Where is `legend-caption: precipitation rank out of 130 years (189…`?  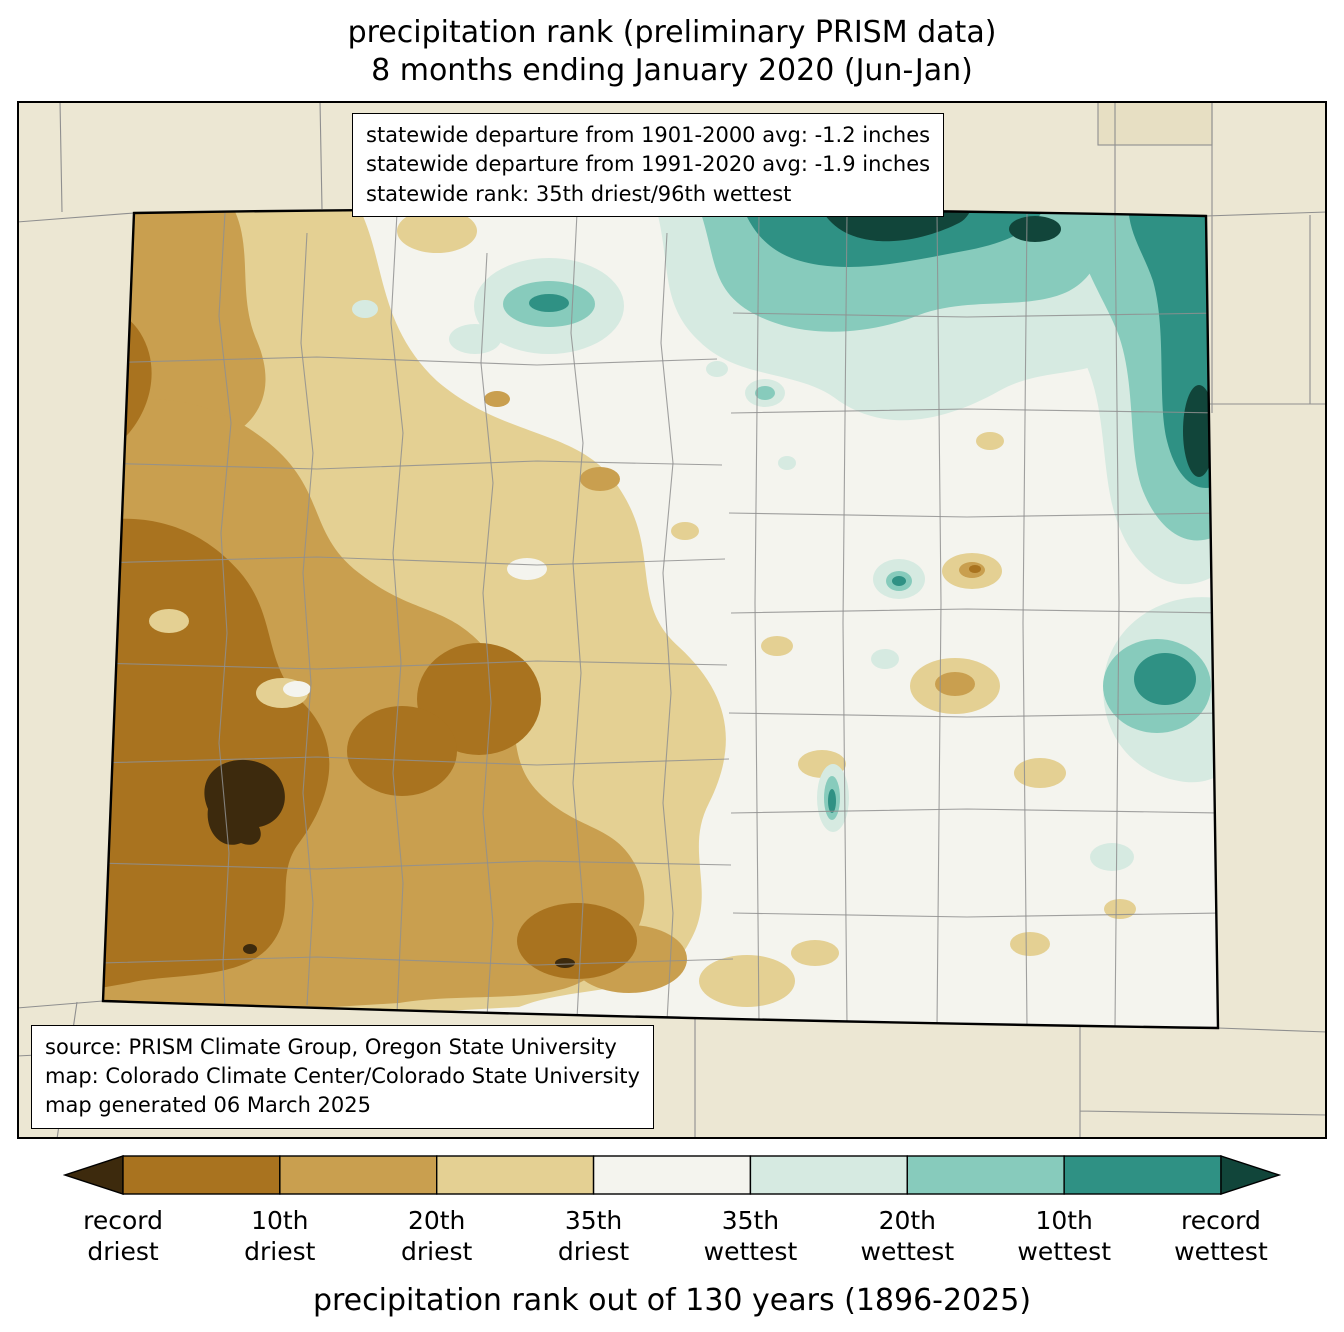 legend-caption: precipitation rank out of 130 years (189… is located at coordinates (672, 1300).